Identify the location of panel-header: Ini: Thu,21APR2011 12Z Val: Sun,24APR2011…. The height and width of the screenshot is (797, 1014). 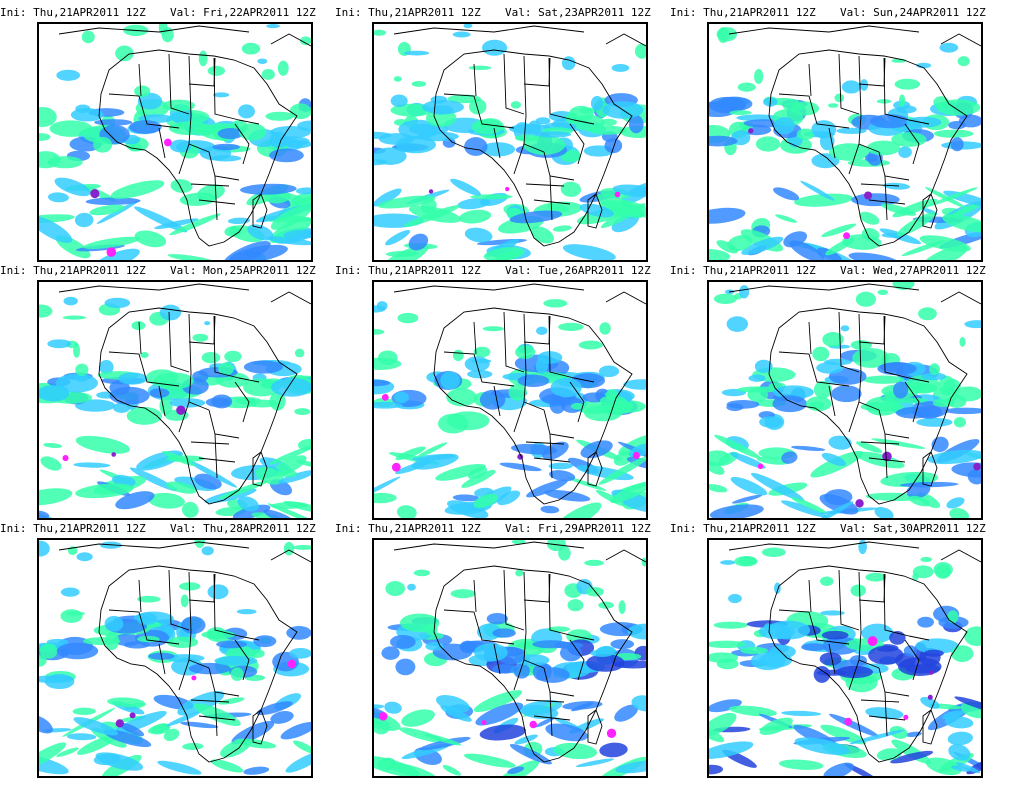
(835, 13).